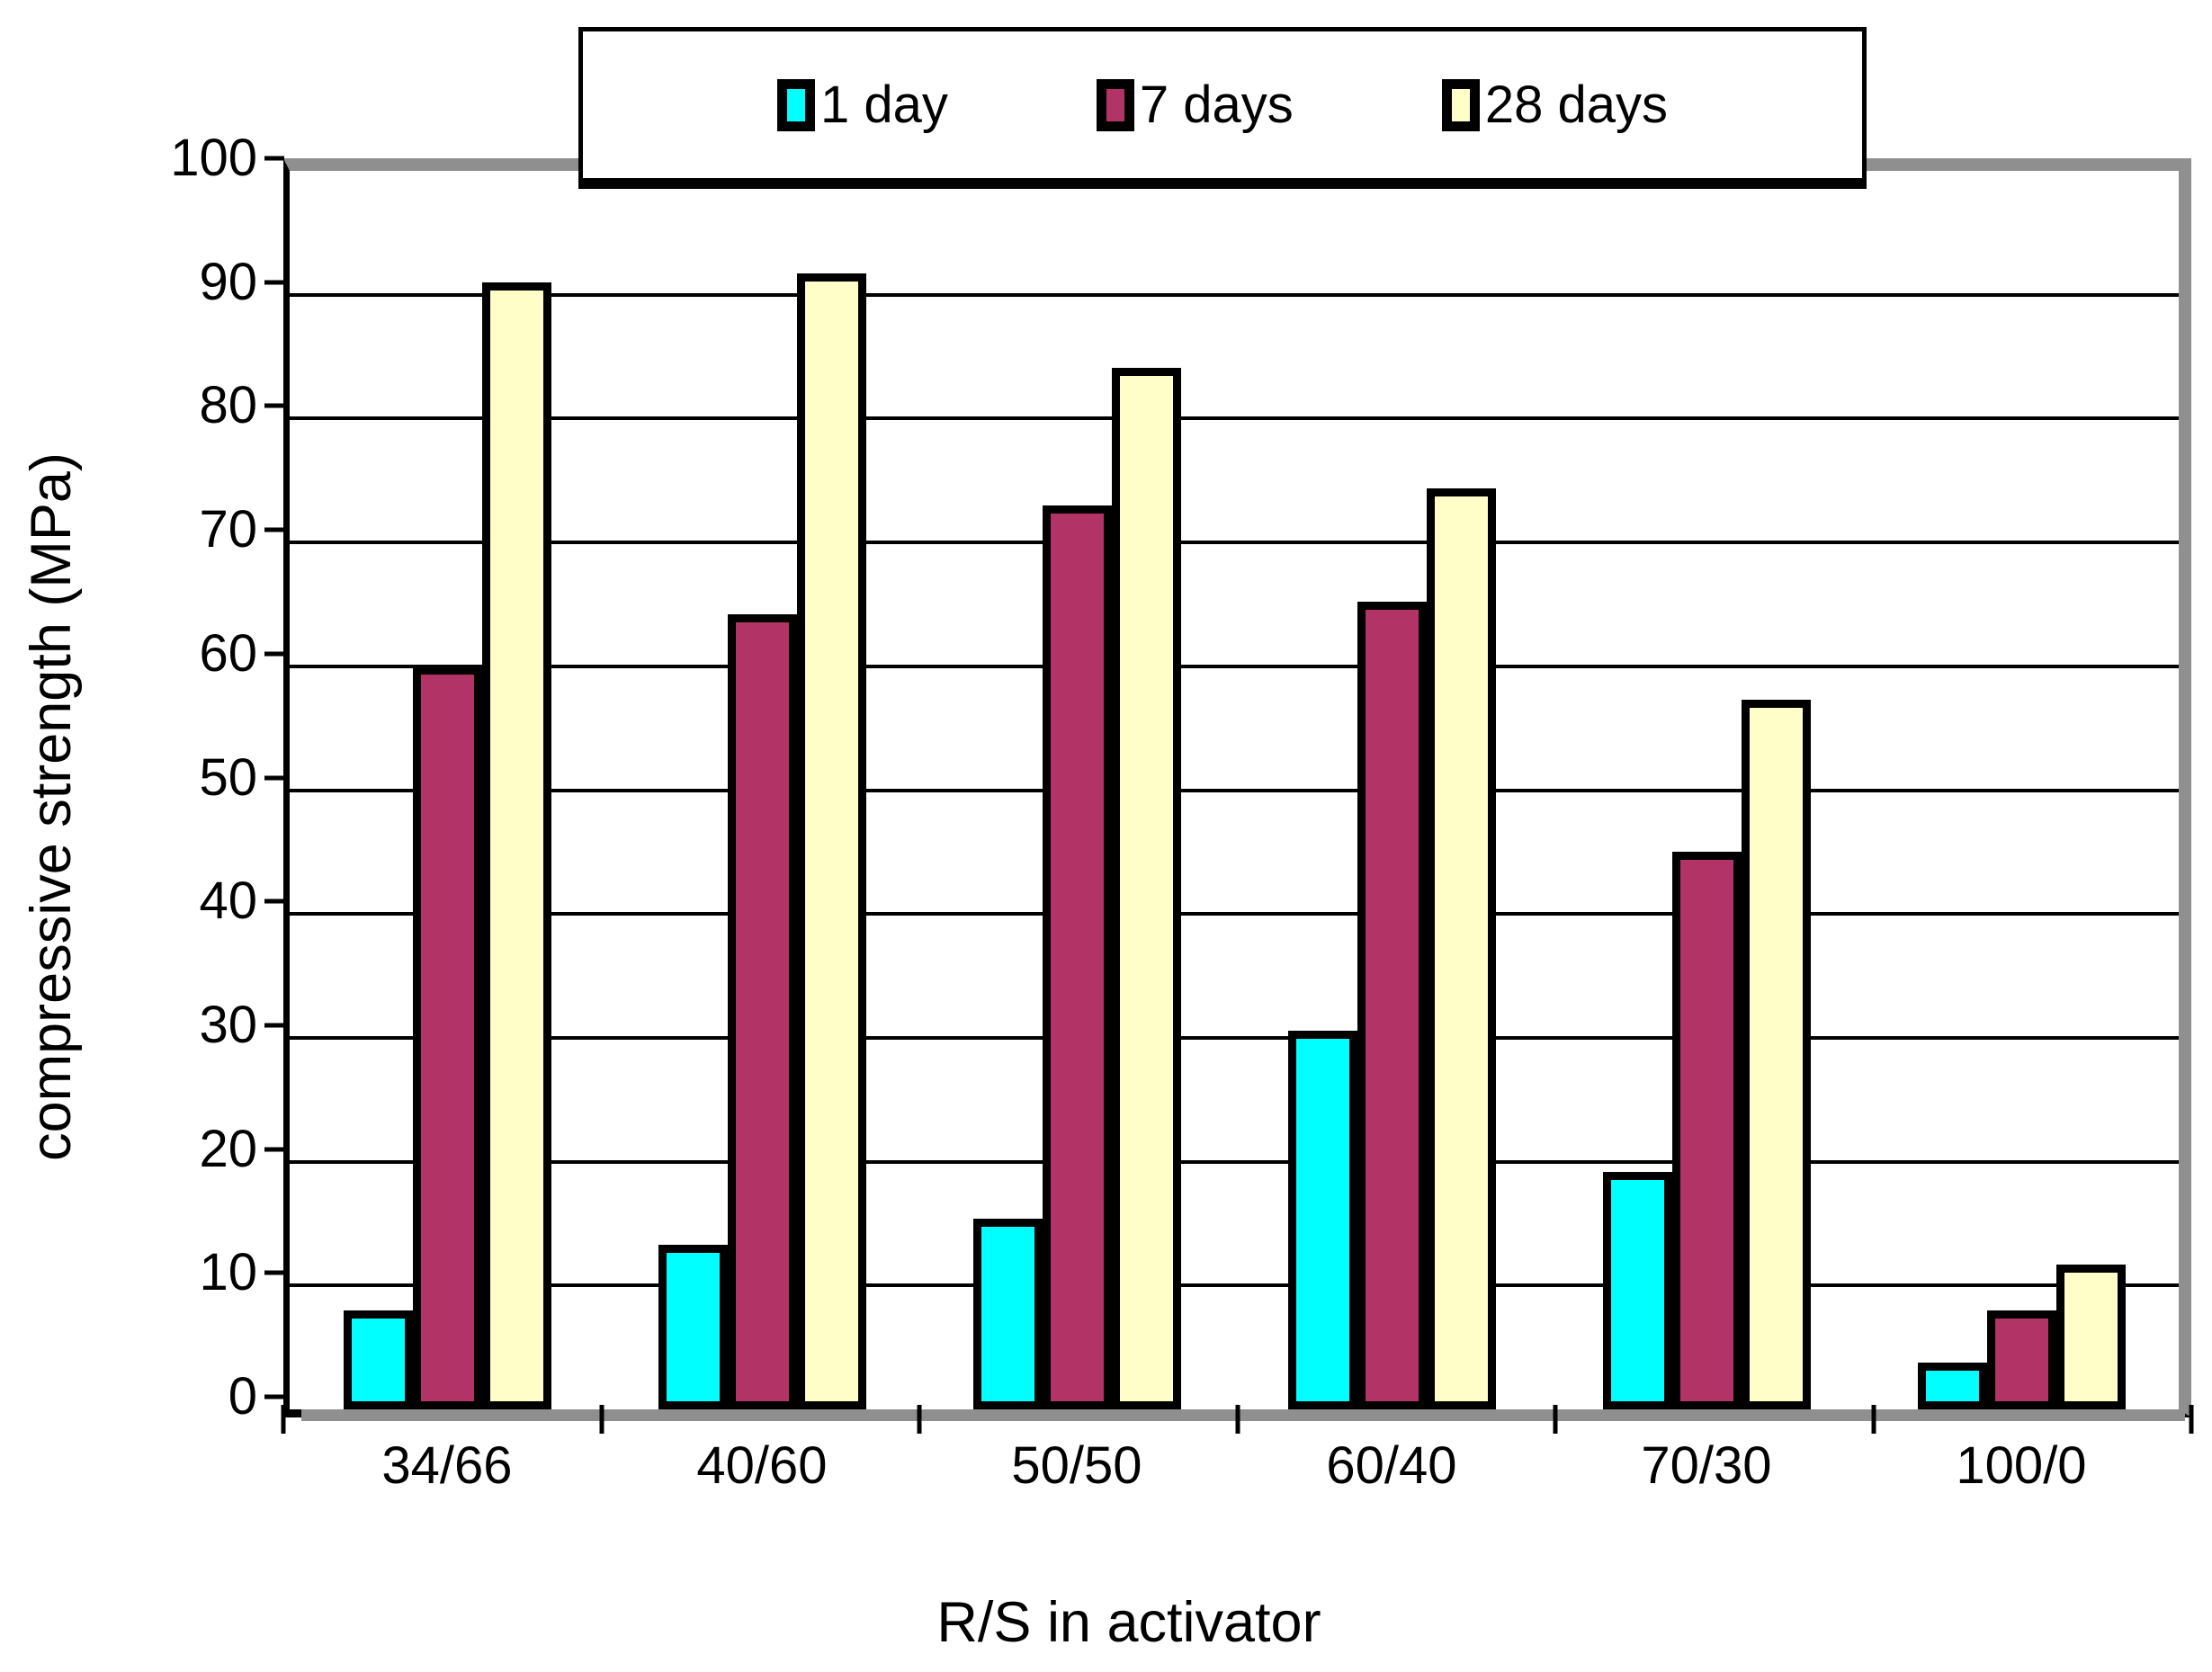  What do you see at coordinates (884, 105) in the screenshot?
I see `legend-label-1-day: 1 day` at bounding box center [884, 105].